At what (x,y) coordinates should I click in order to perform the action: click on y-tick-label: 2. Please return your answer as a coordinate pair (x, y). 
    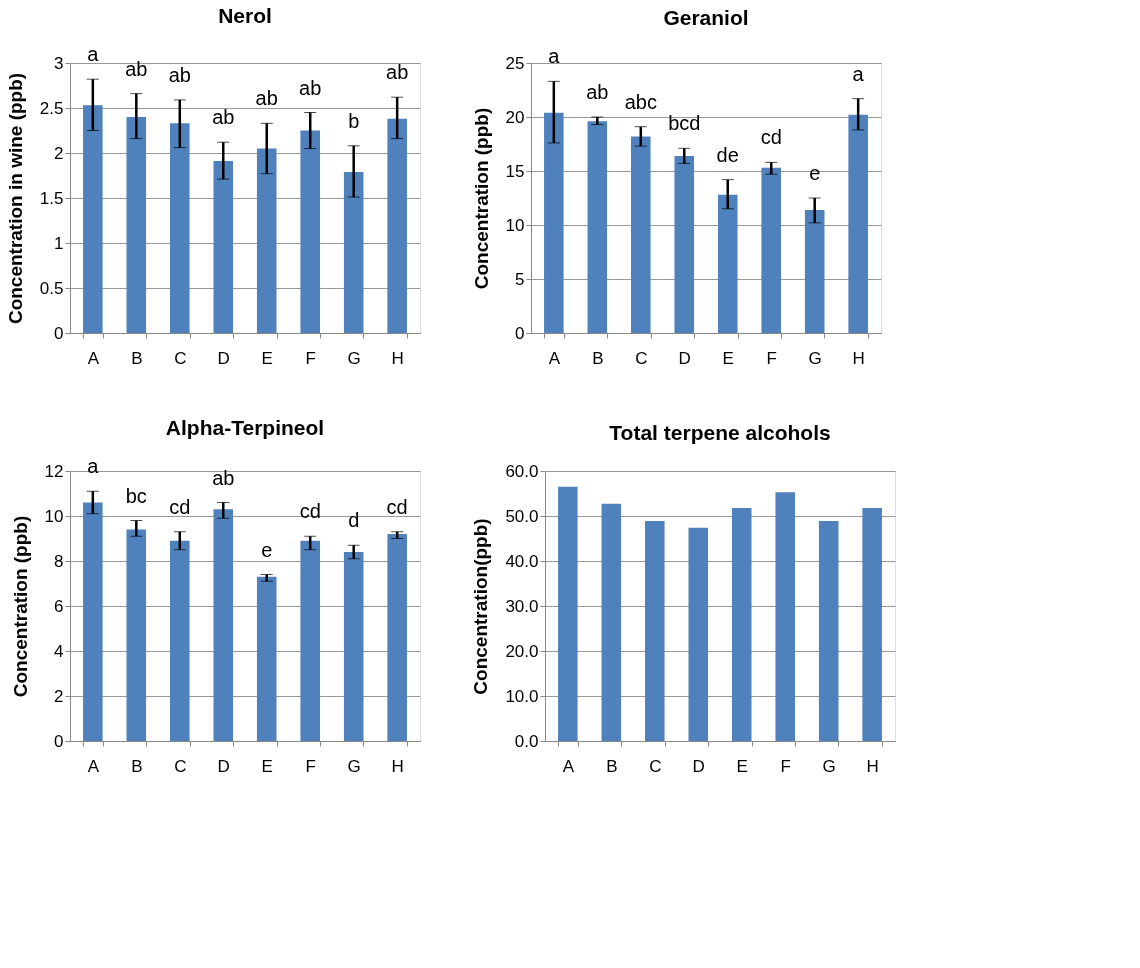
    Looking at the image, I should click on (59, 153).